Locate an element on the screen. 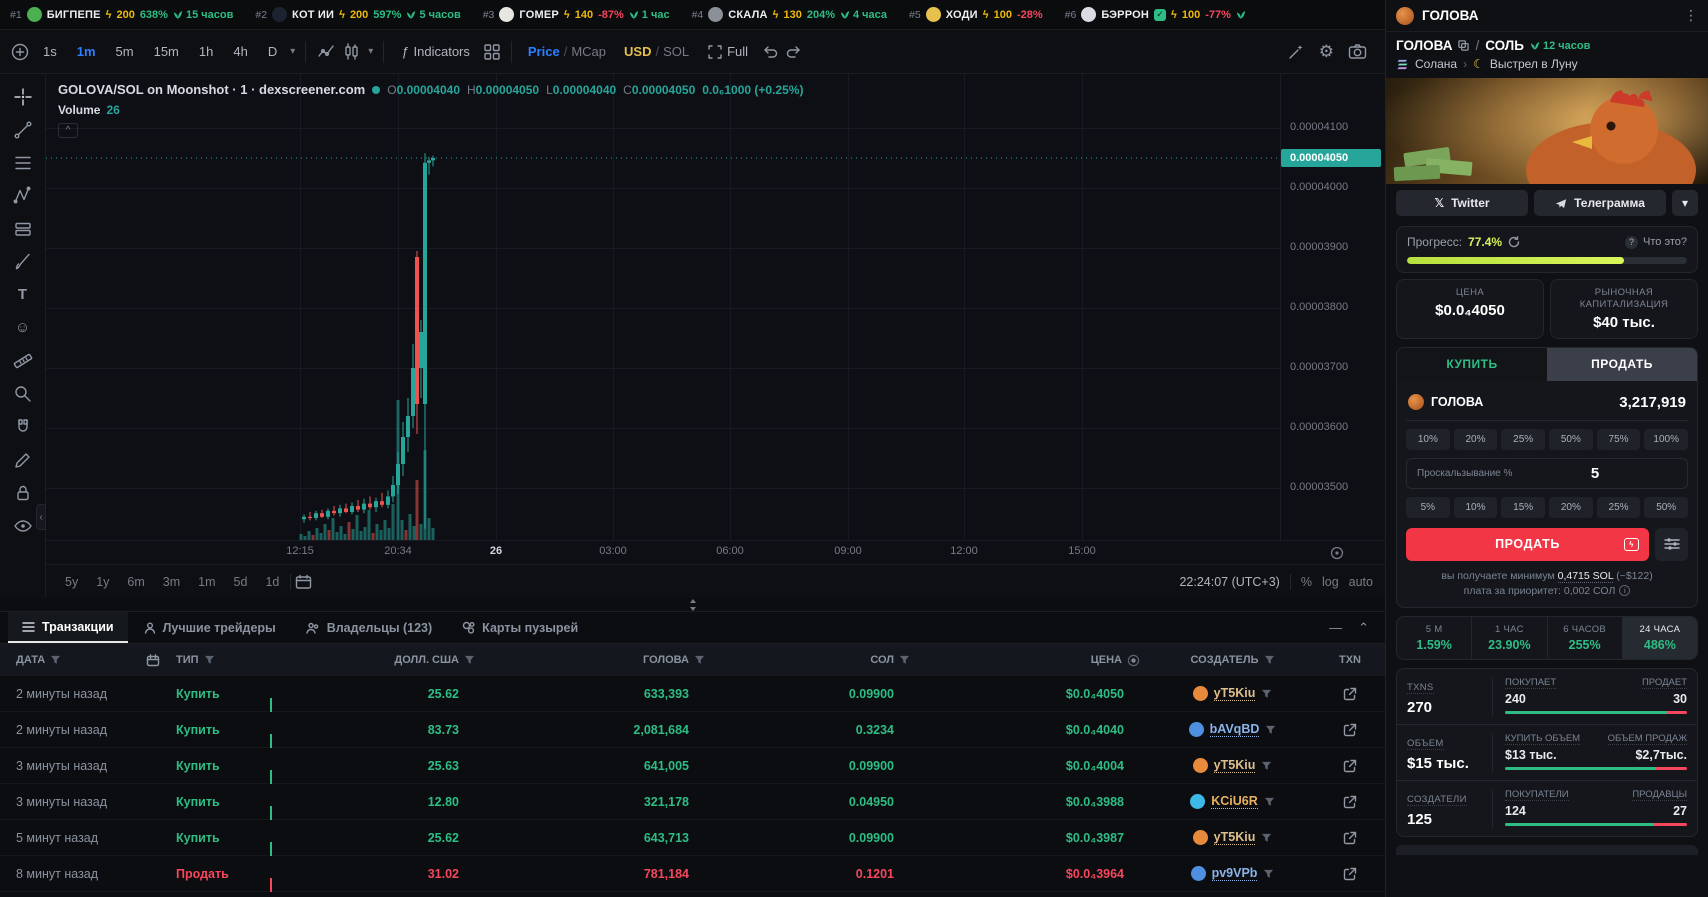 Image resolution: width=1708 pixels, height=897 pixels. slippage-value: 5 is located at coordinates (1595, 473).